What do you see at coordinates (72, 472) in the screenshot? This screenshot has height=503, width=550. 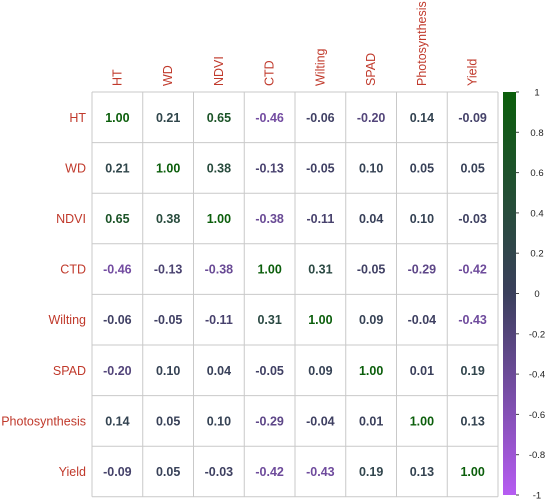 I see `row-label: Yield` at bounding box center [72, 472].